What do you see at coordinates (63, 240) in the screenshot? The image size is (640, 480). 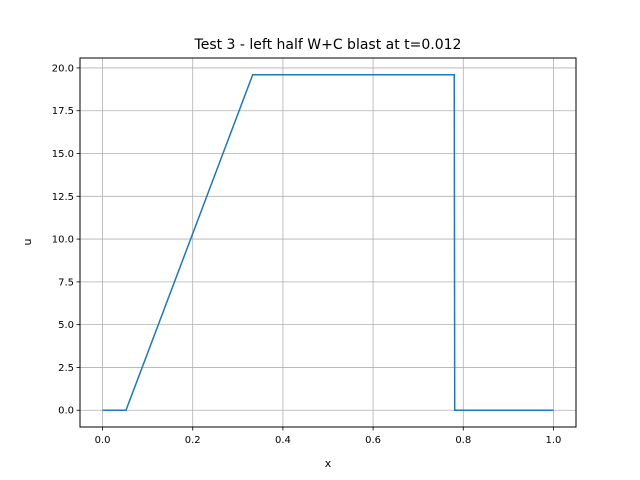 I see `y-tick-label: 10.0` at bounding box center [63, 240].